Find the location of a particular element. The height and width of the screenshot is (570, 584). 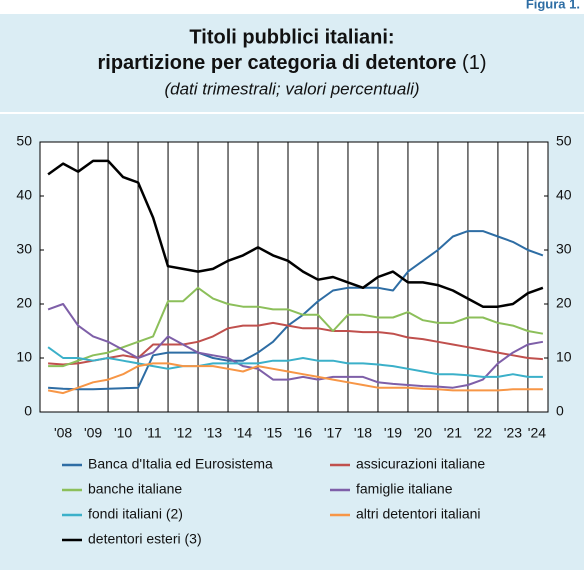

y2-tick-label: 0 is located at coordinates (560, 411).